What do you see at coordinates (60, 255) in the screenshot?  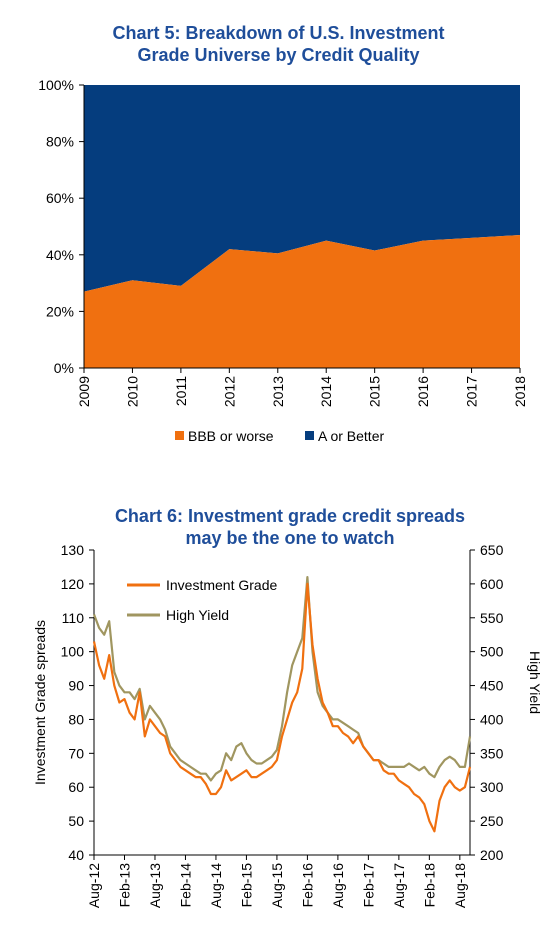 I see `y-tick-label: 40%` at bounding box center [60, 255].